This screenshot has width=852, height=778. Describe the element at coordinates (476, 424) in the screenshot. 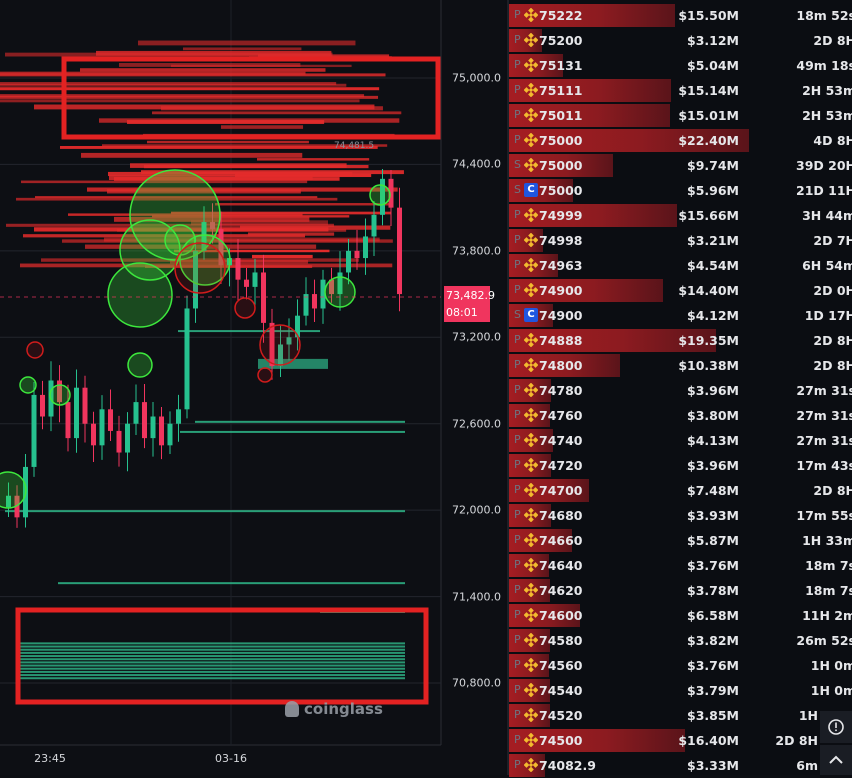

I see `price-axis-label: 72,600.0` at that location.